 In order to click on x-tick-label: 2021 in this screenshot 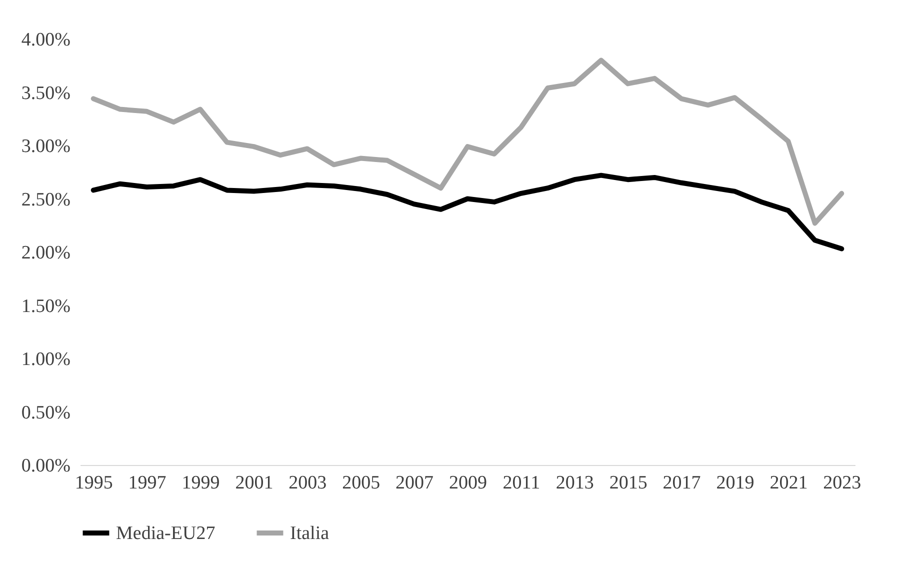, I will do `click(789, 483)`.